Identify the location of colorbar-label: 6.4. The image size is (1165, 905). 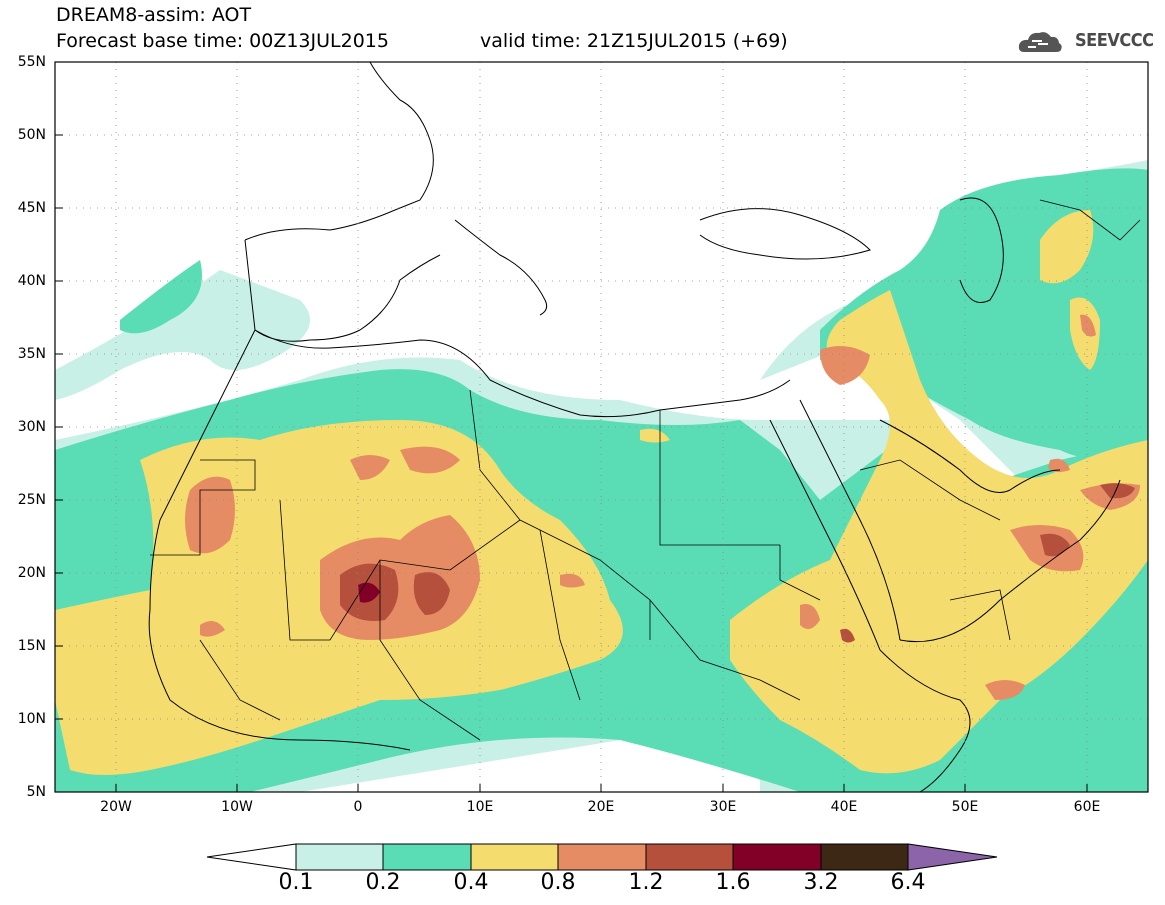
(908, 882).